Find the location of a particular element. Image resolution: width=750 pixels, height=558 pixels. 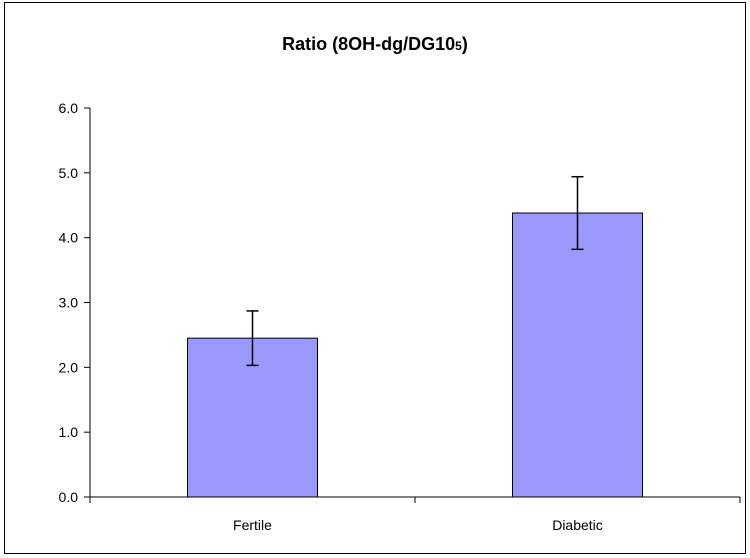

chart-title-main: Ratio (8OH-dg/DG10 is located at coordinates (368, 44).